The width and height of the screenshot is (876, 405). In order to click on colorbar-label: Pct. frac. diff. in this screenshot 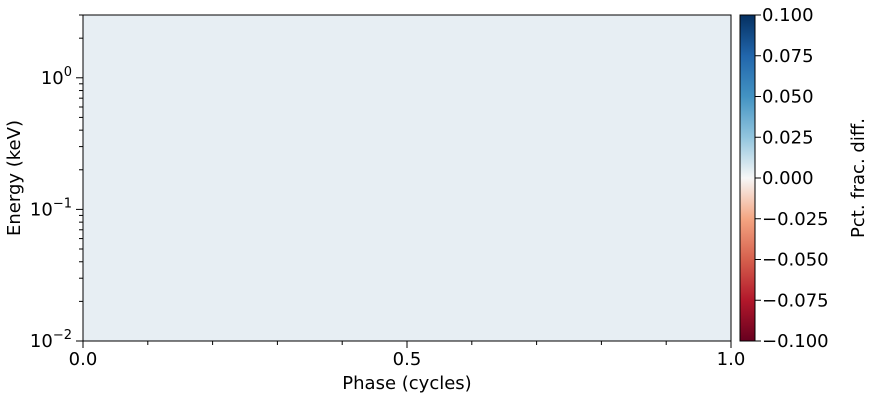, I will do `click(858, 178)`.